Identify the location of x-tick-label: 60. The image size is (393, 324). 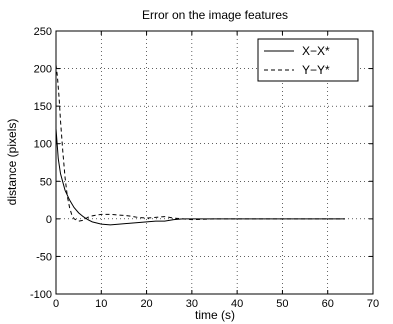
(328, 304).